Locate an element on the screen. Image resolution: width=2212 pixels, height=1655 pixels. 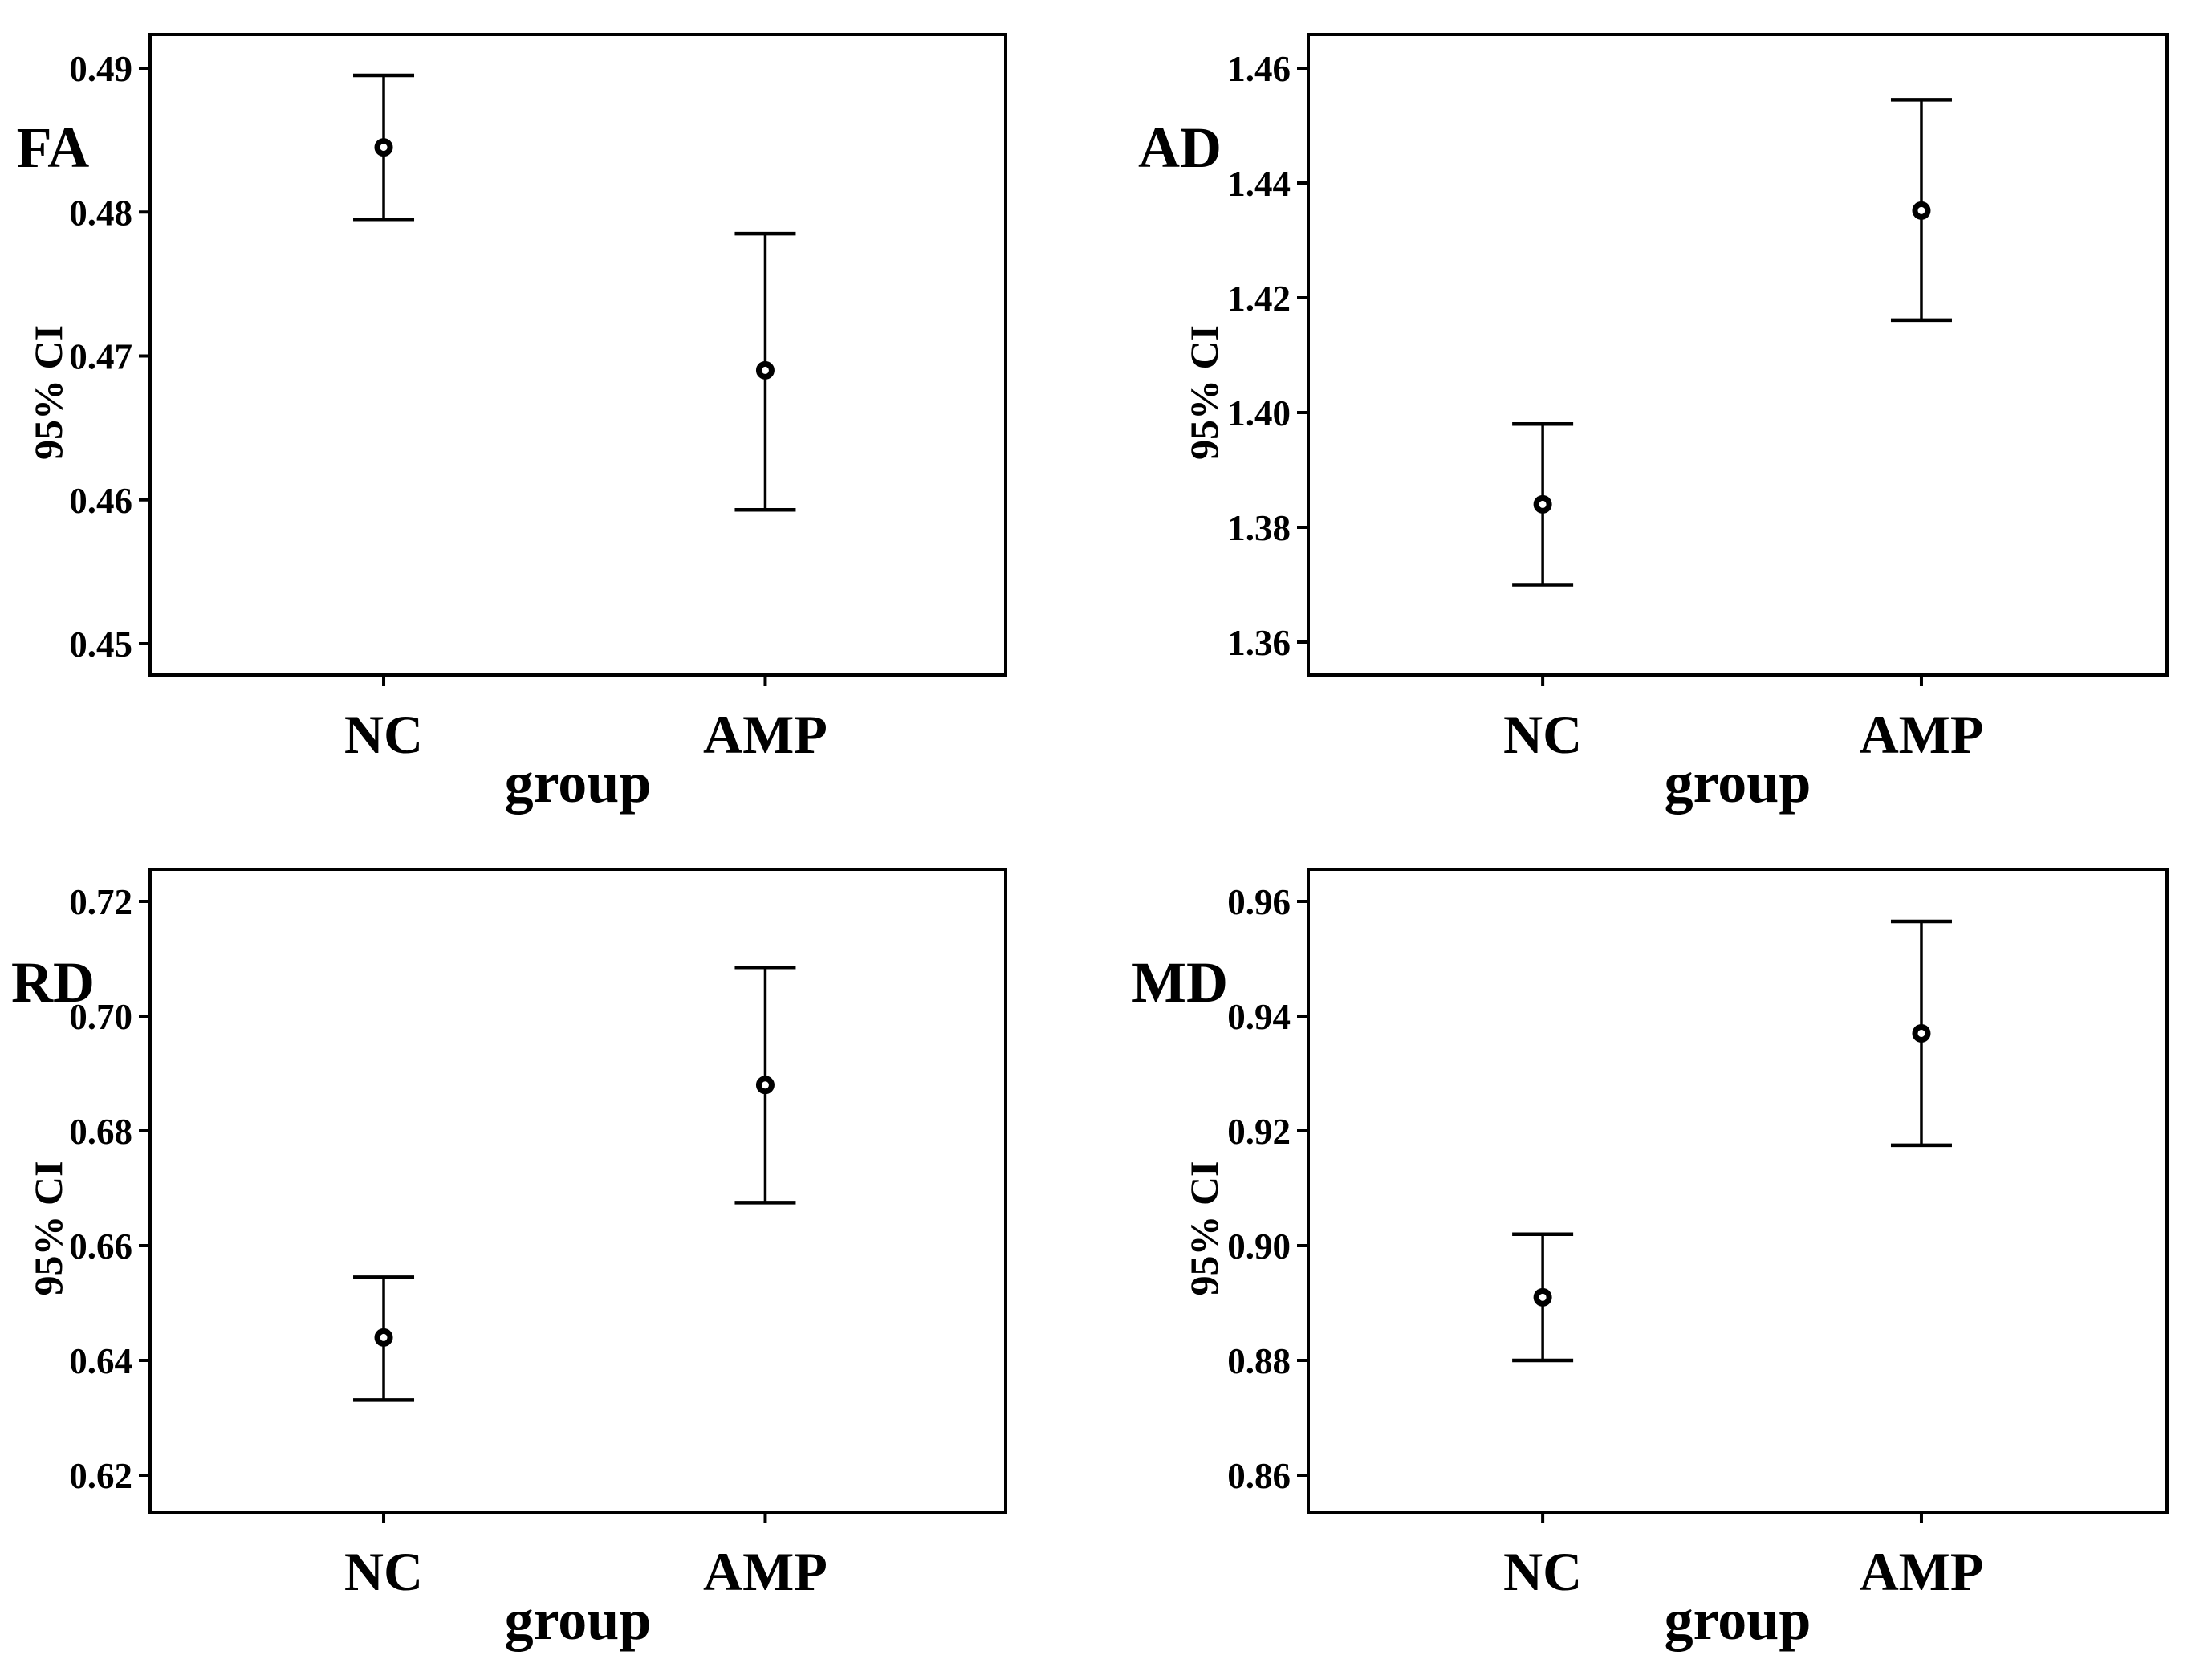
y-tick-label: 1.36 is located at coordinates (1259, 643).